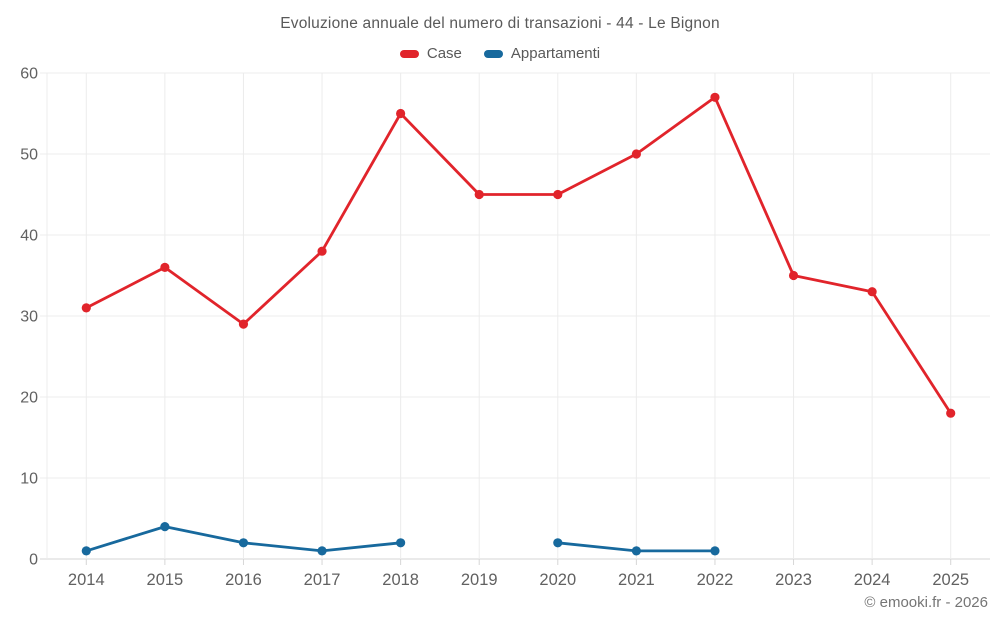 The image size is (1000, 625). I want to click on x-axis-tick-label: 2025, so click(950, 580).